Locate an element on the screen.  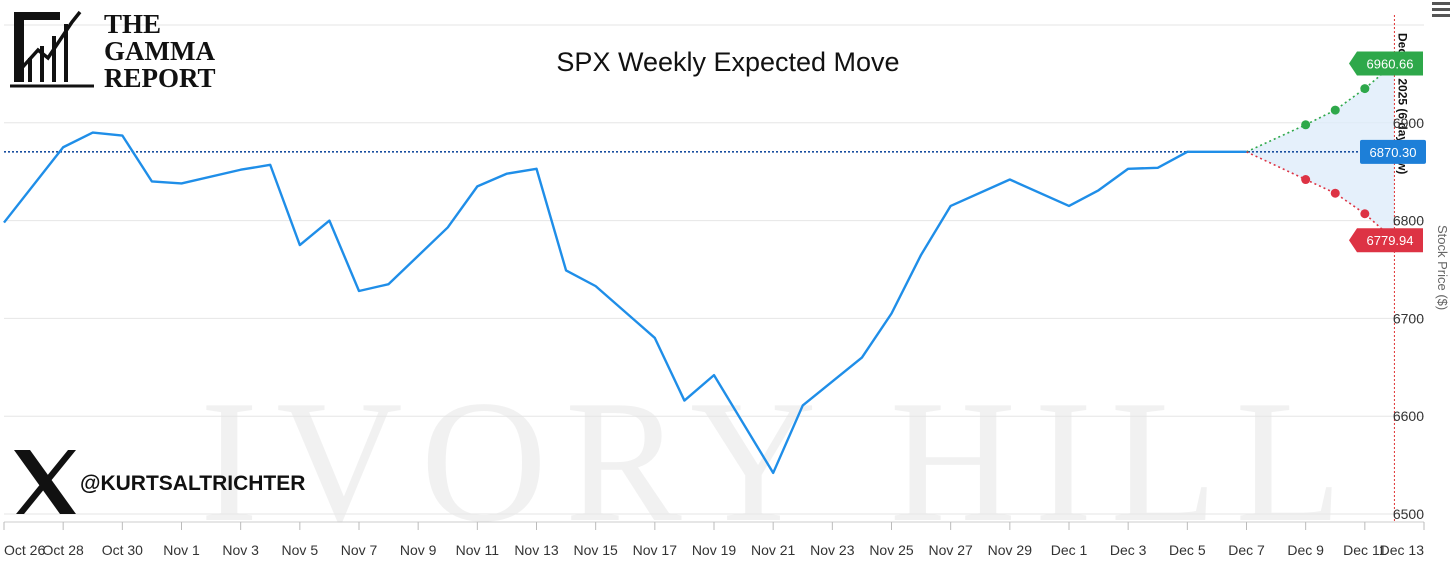
x-tick-label: Oct 28 is located at coordinates (63, 550).